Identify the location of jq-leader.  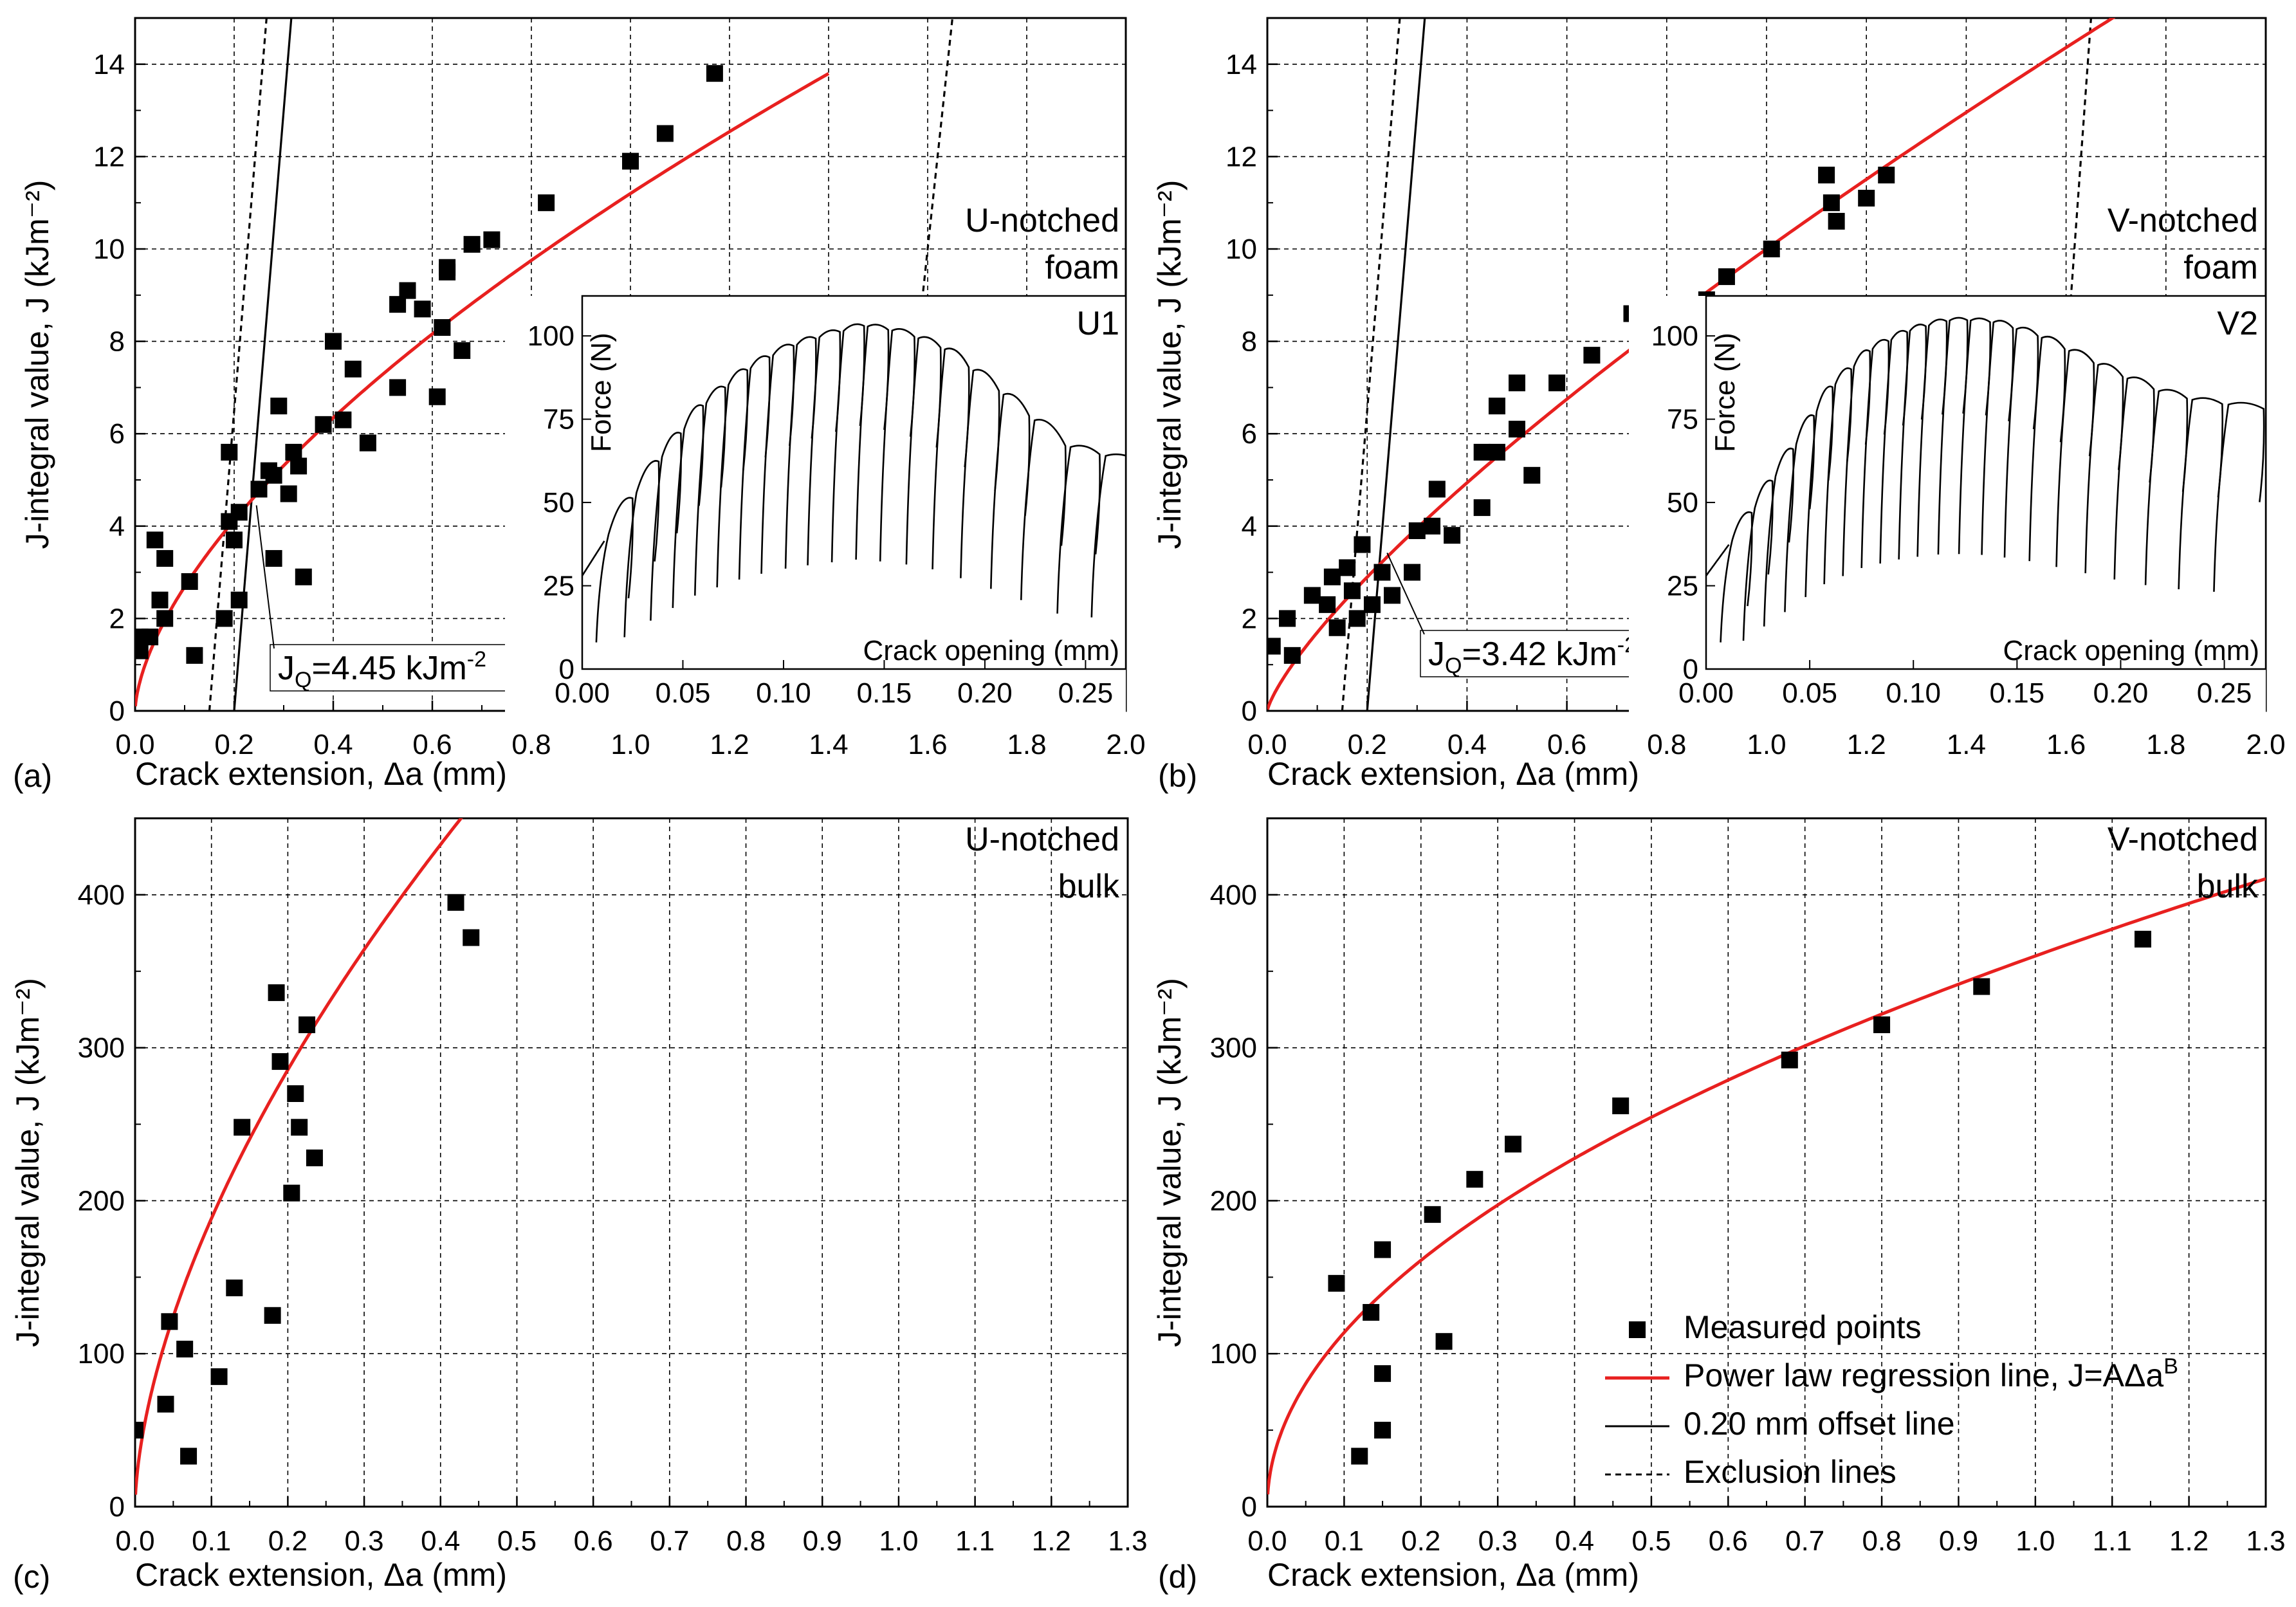
(1405, 594).